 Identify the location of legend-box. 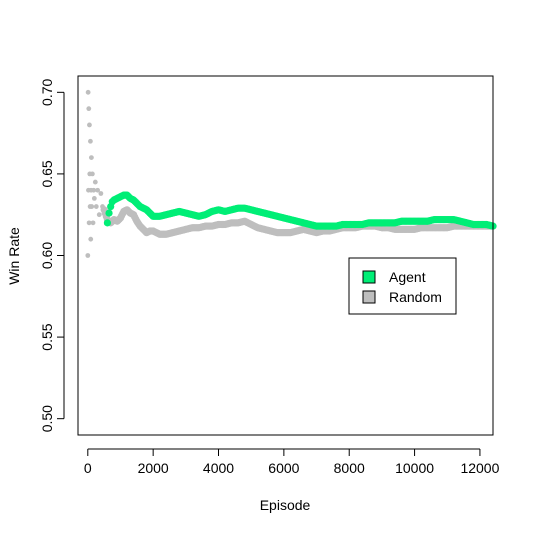
(402, 286).